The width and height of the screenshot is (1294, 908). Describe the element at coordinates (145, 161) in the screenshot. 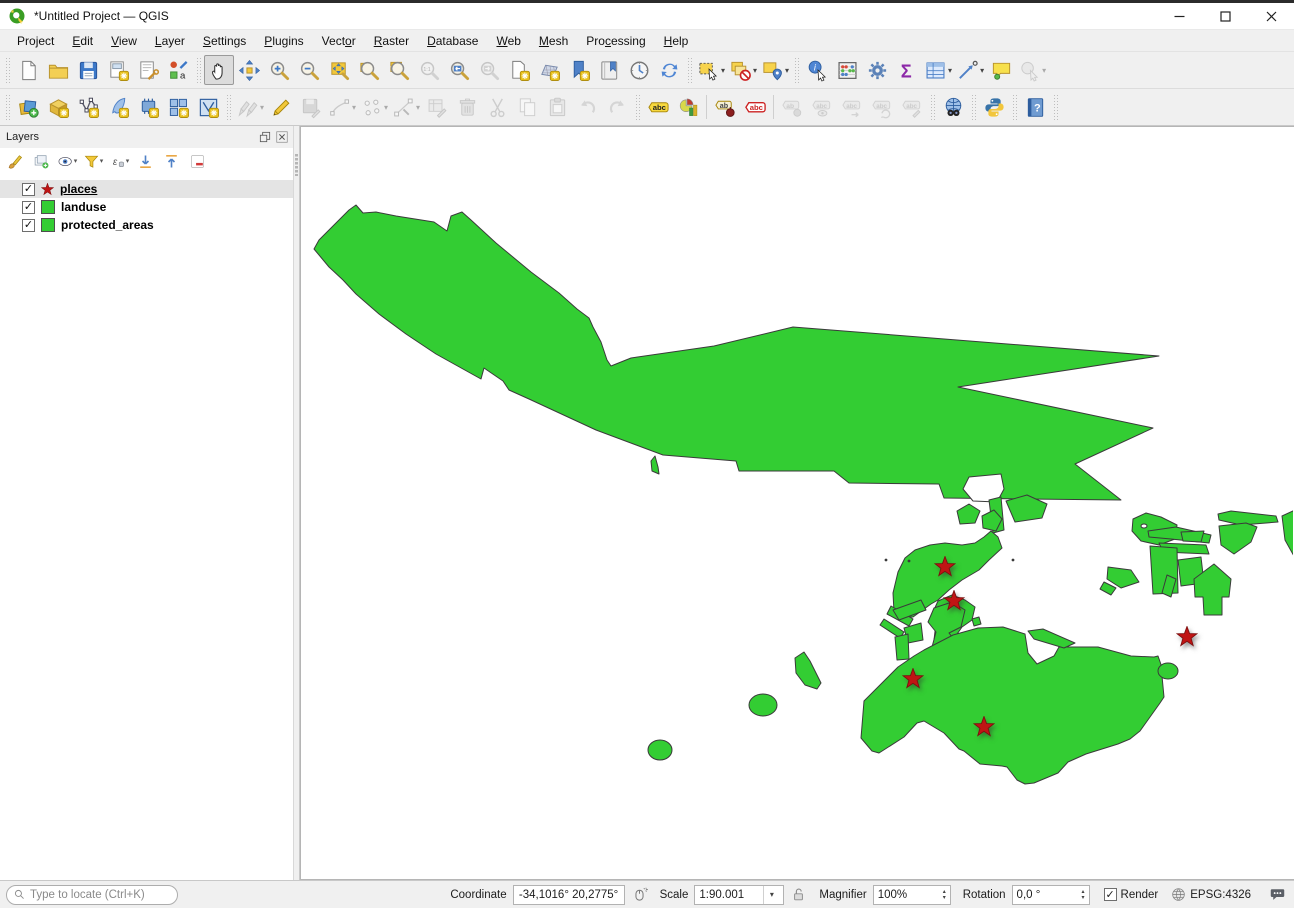

I see `expand-all-button` at that location.